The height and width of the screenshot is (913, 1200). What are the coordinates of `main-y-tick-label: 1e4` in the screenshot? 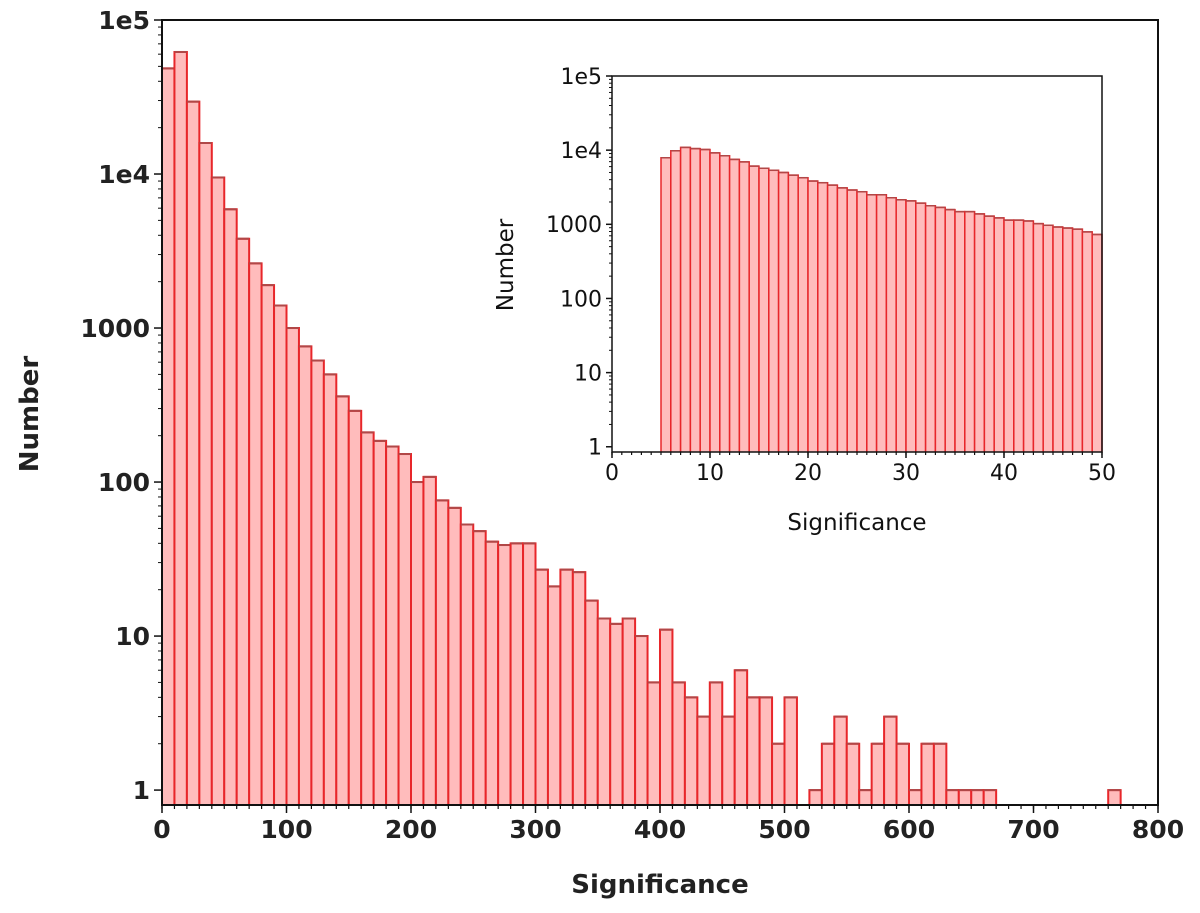 It's located at (124, 174).